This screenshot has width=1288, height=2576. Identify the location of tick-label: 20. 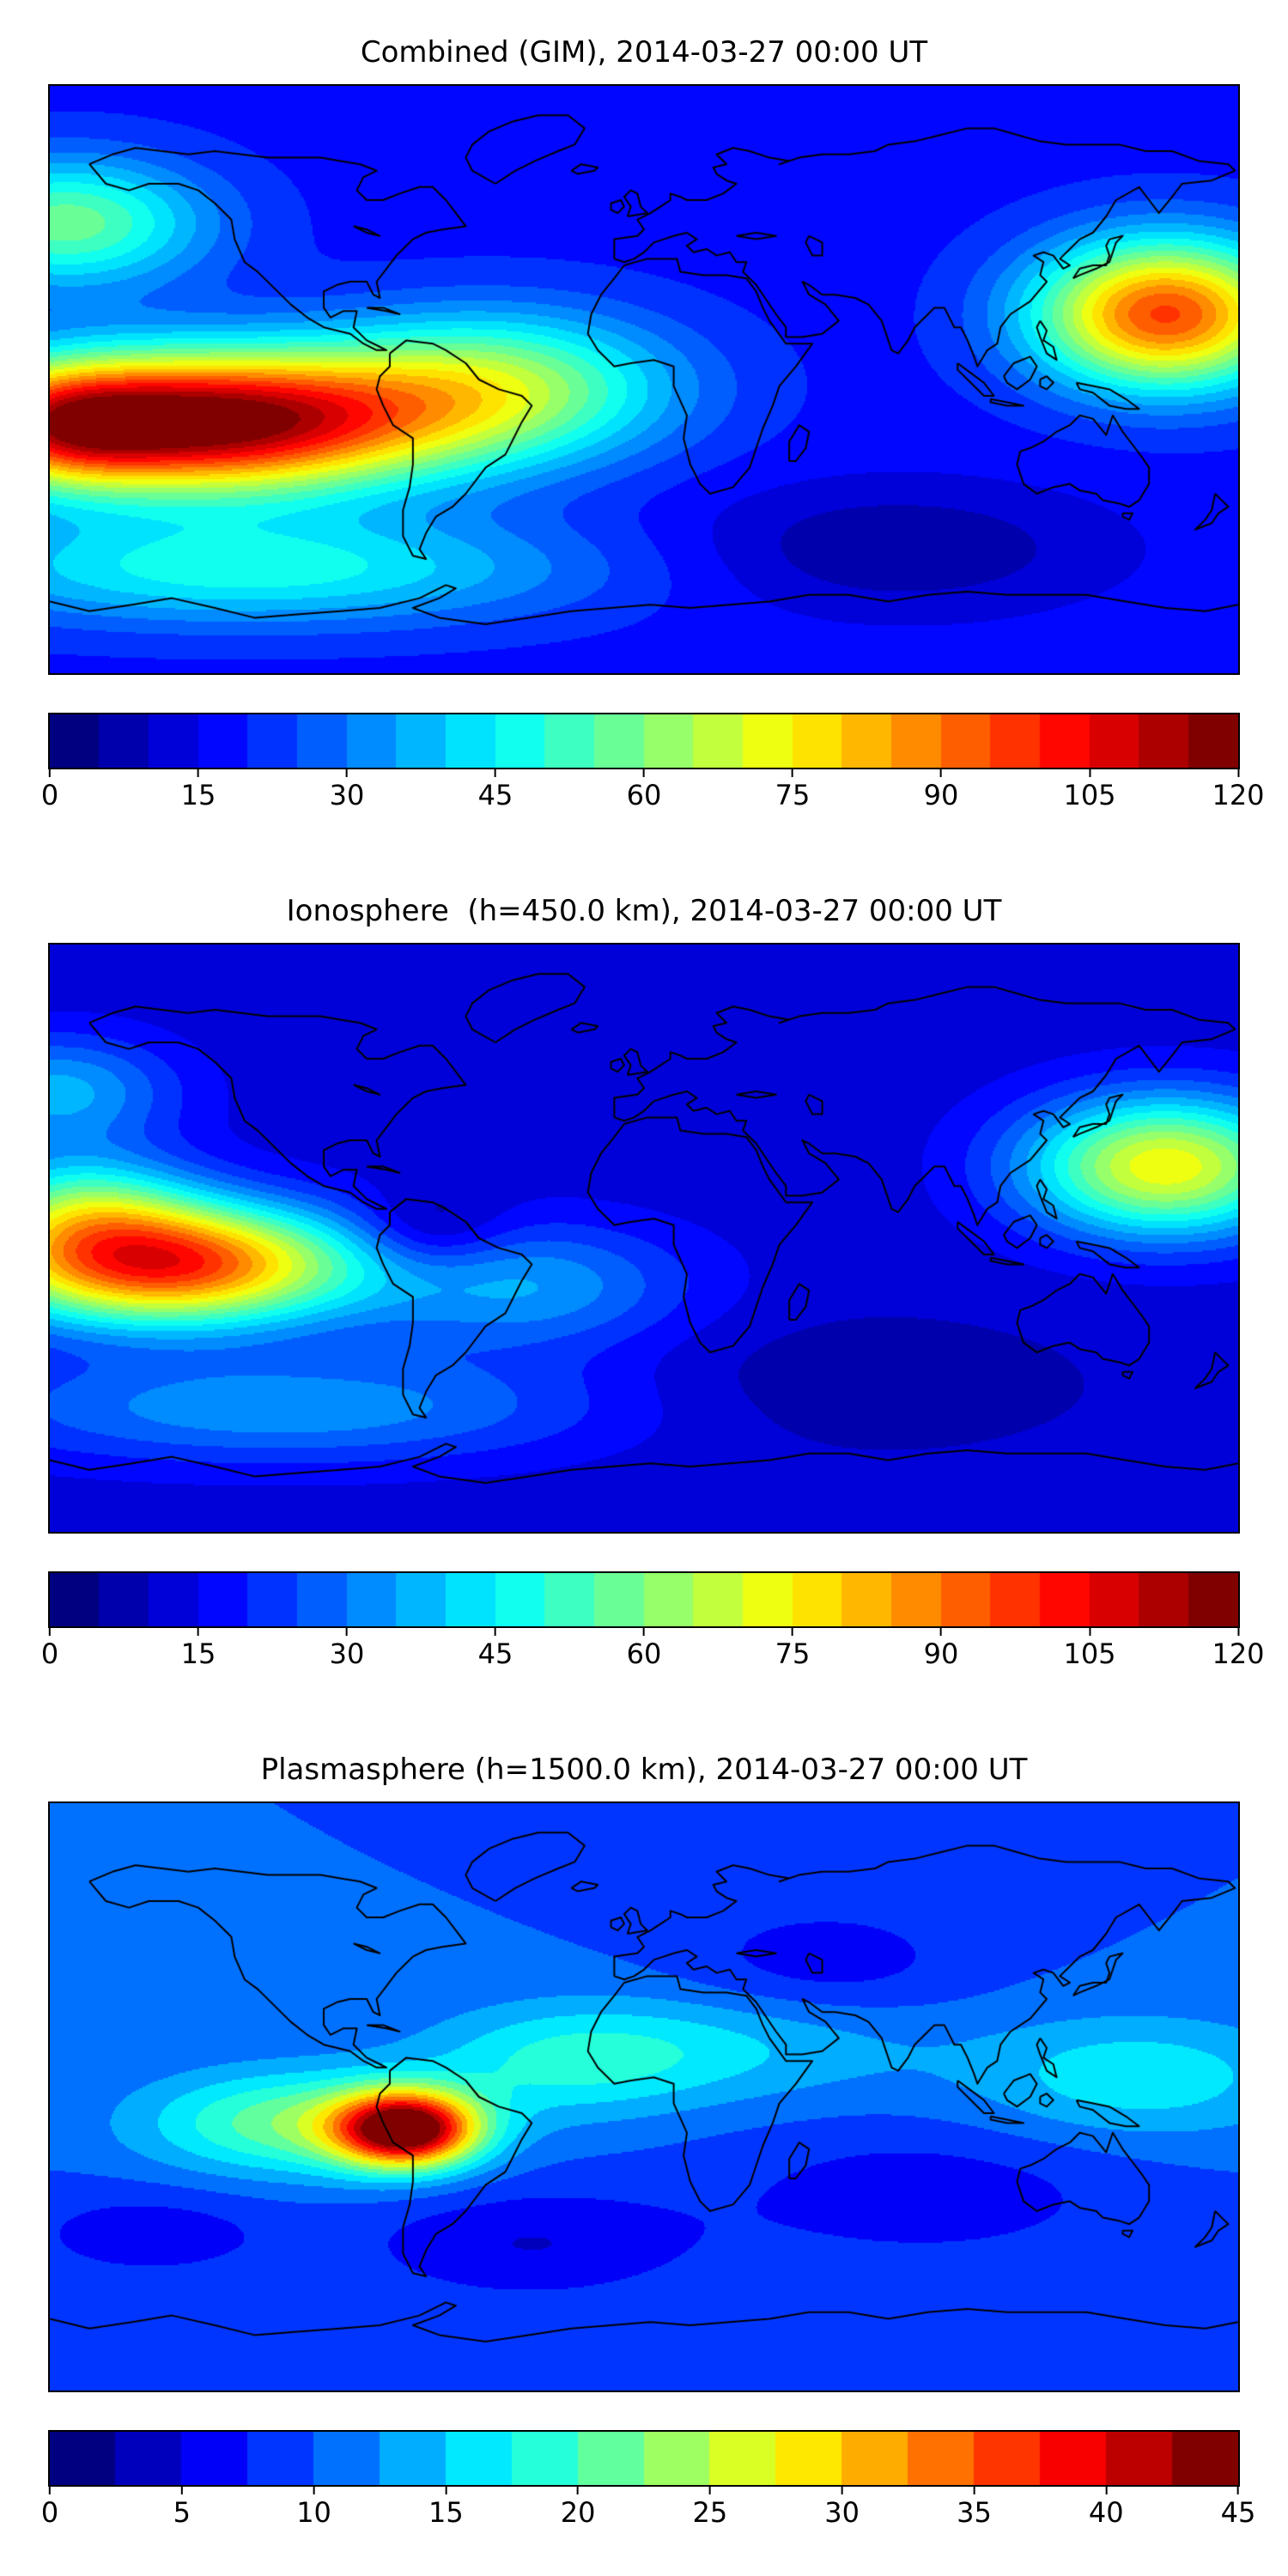
(578, 2513).